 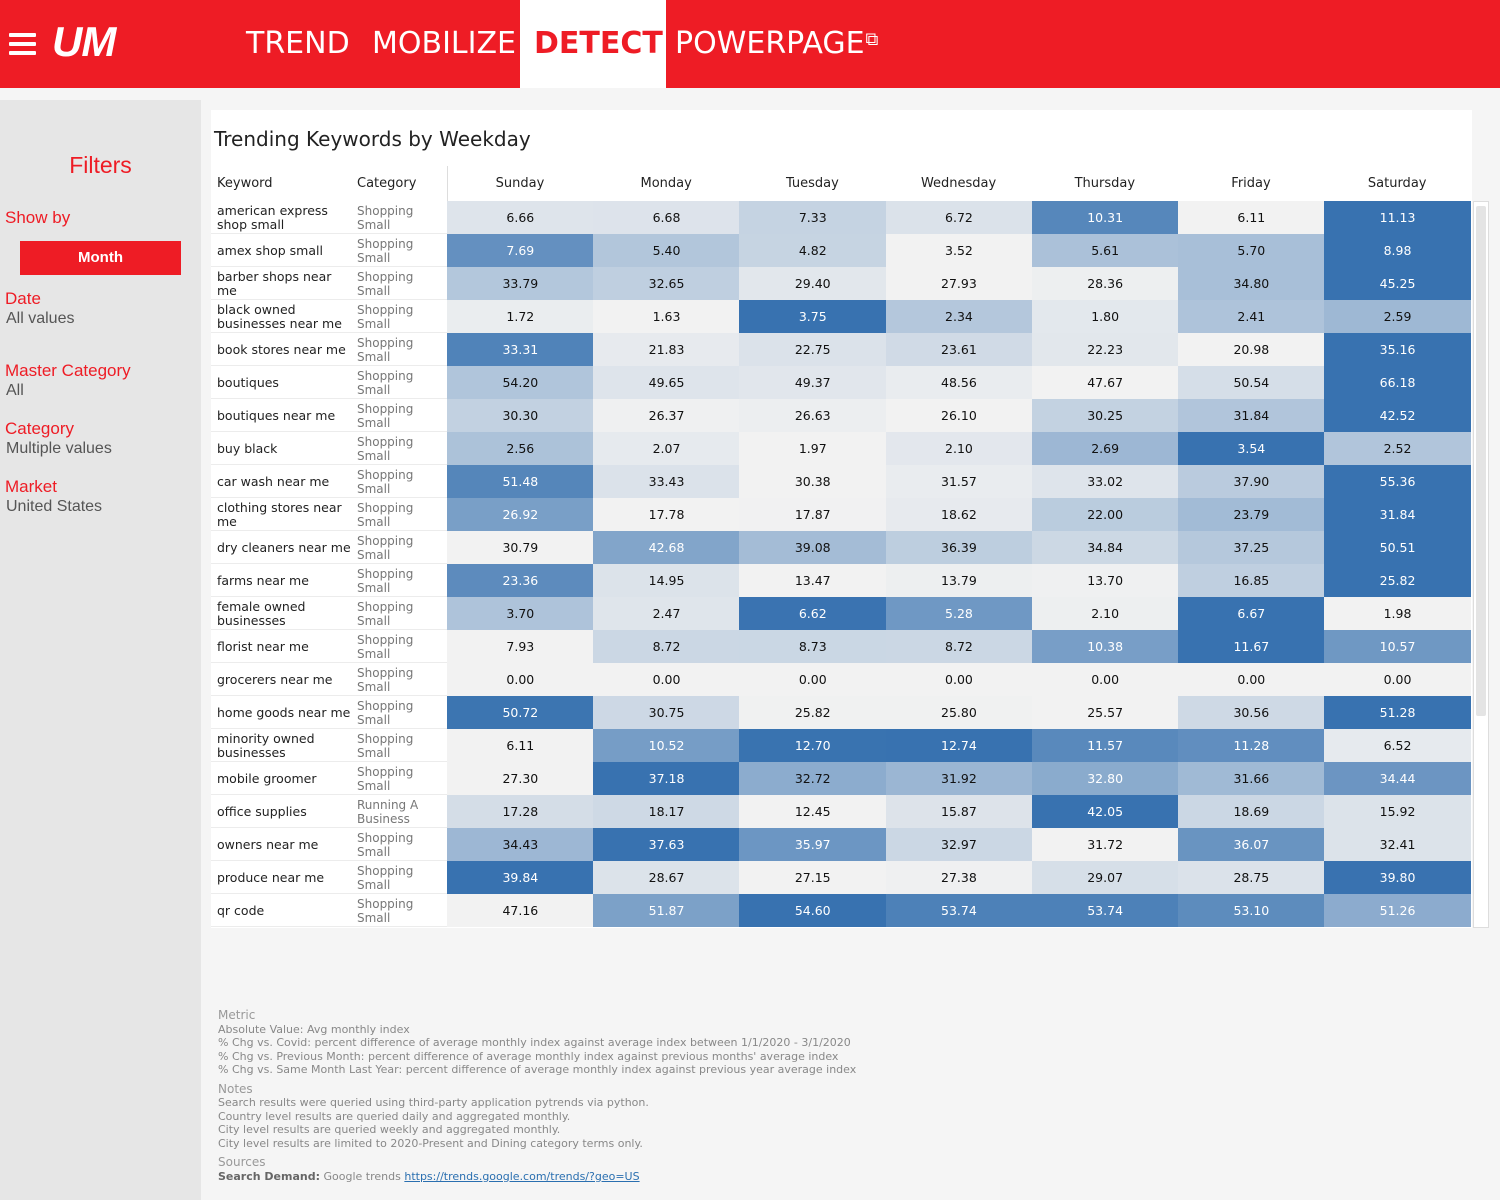 I want to click on heatmap-cell: 35.97, so click(x=813, y=844).